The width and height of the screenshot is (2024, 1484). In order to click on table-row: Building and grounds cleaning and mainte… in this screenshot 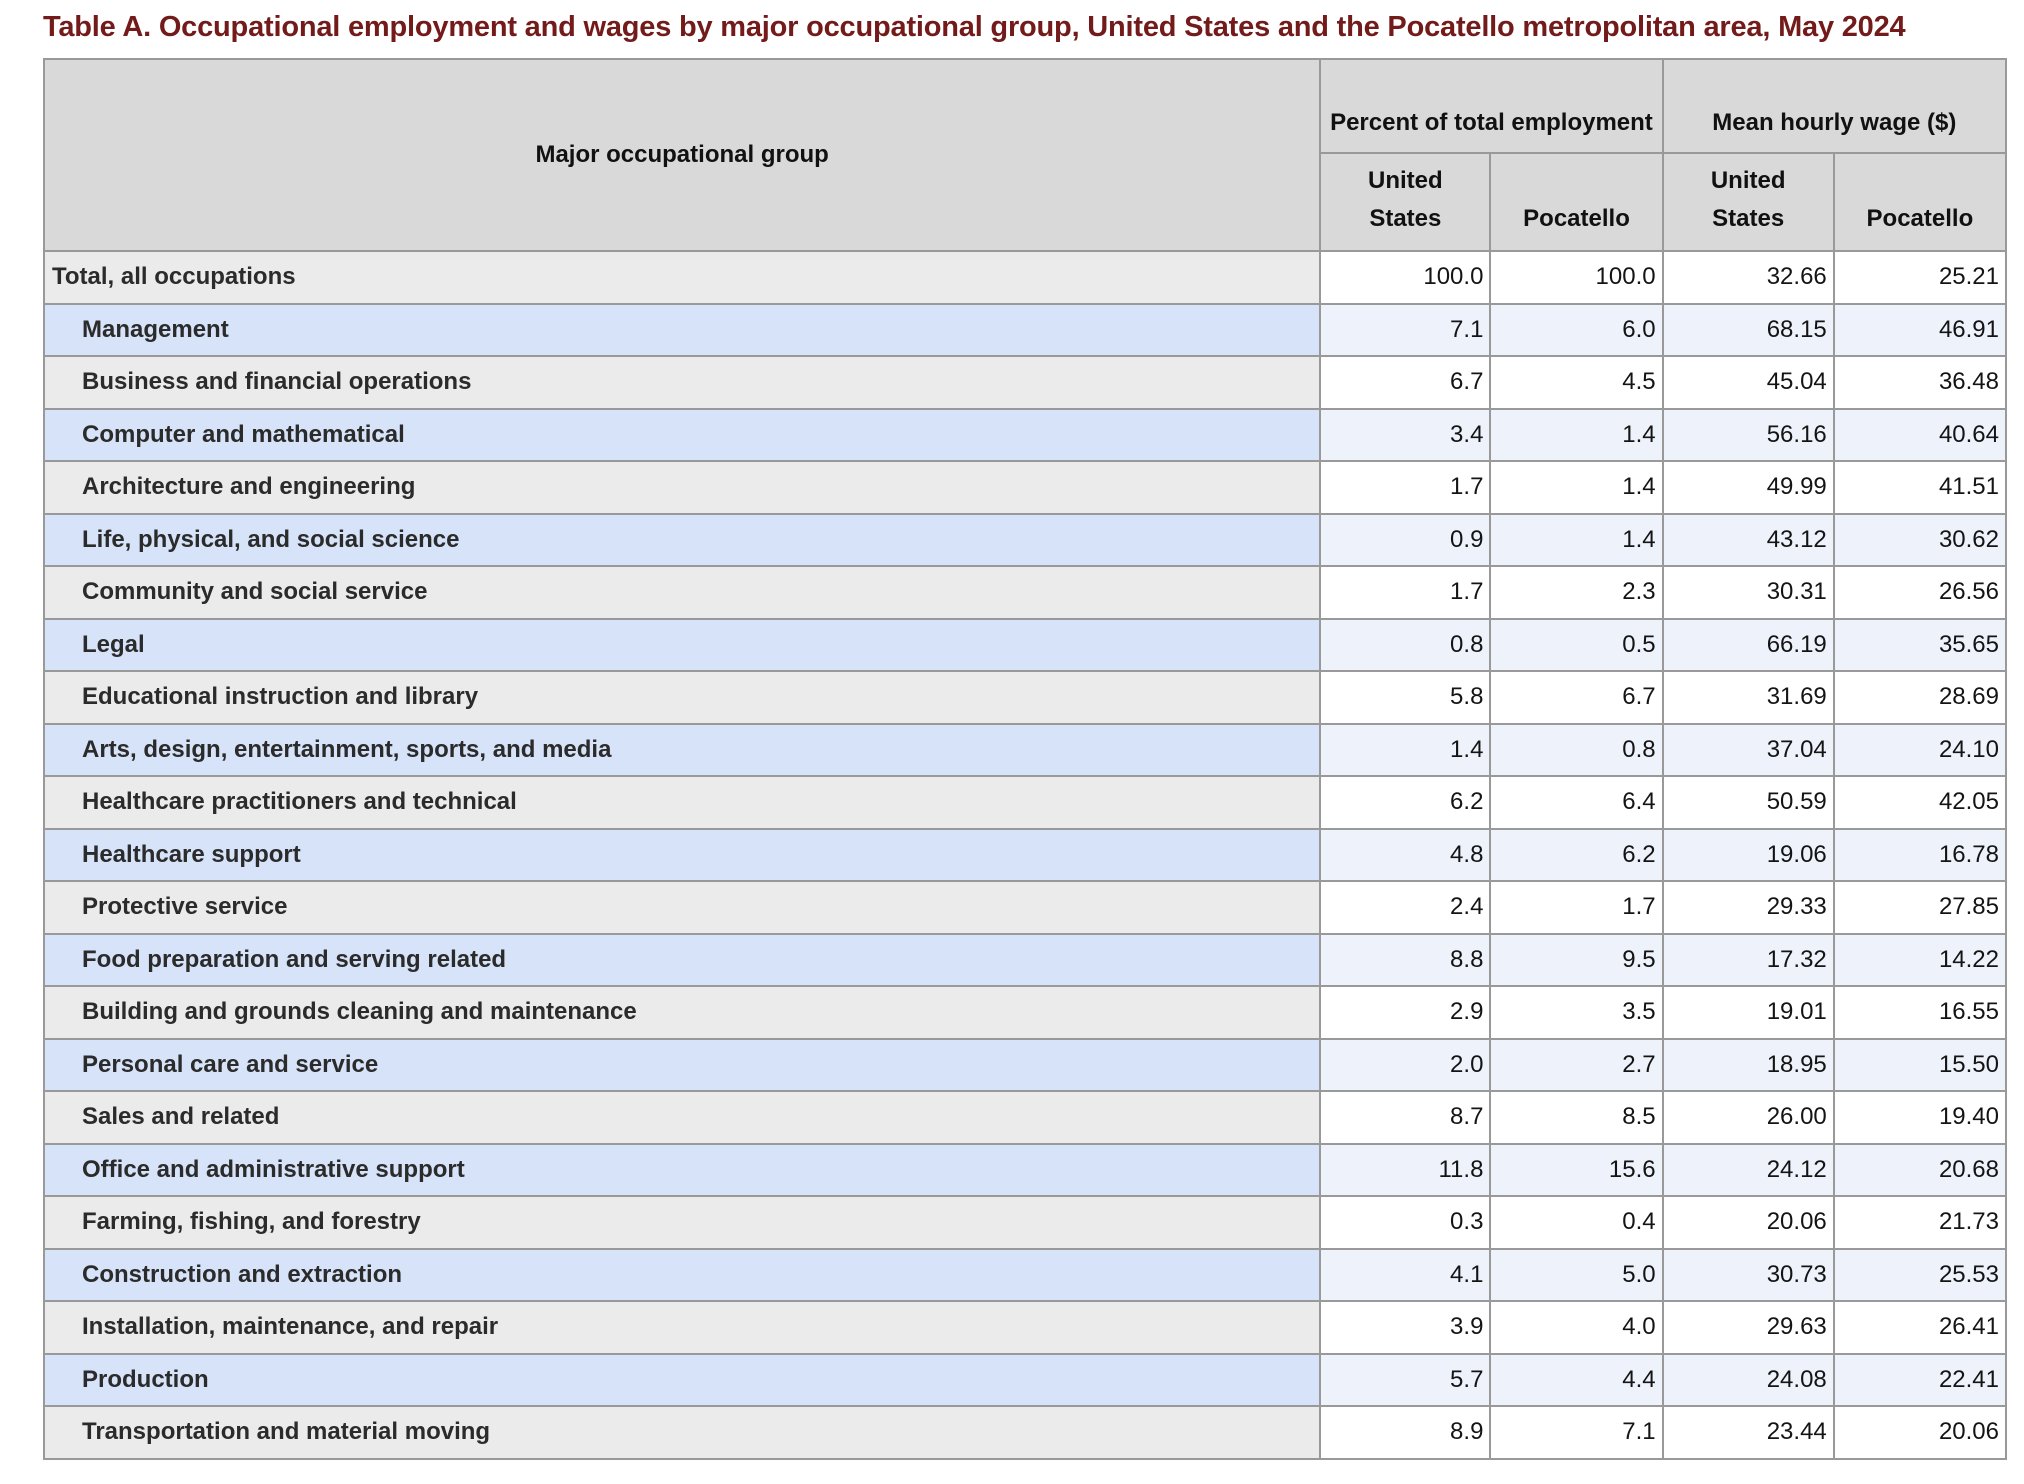, I will do `click(1025, 1012)`.